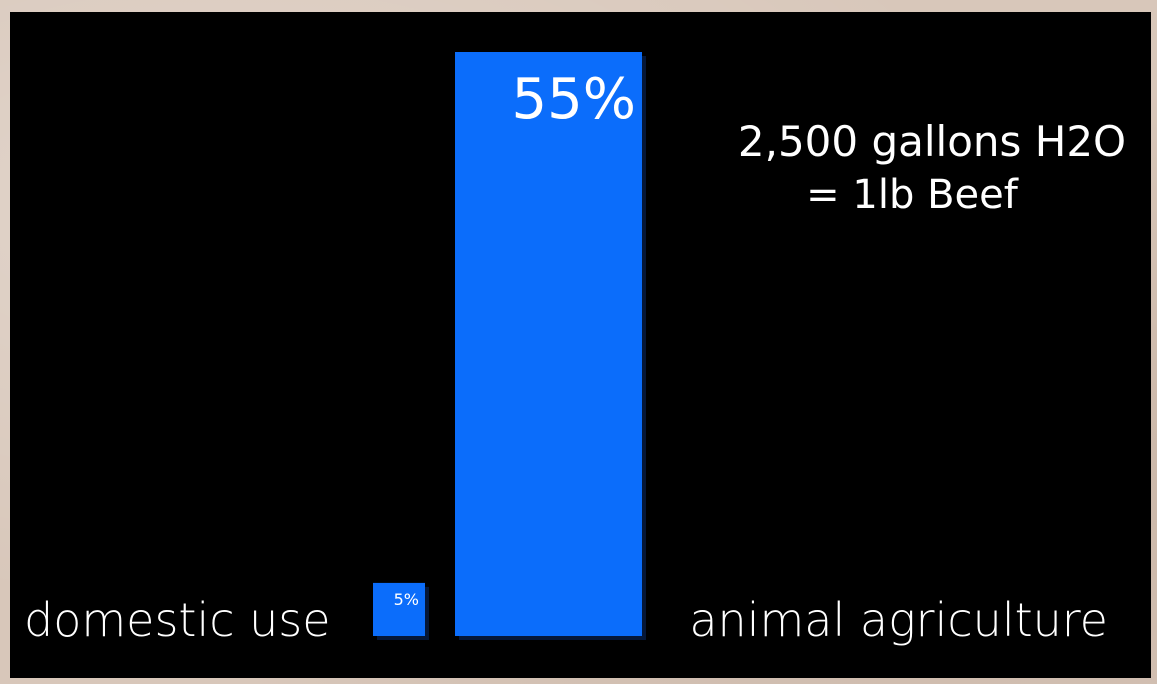 Image resolution: width=1157 pixels, height=684 pixels. I want to click on category-label-domestic-use: domestic use, so click(177, 620).